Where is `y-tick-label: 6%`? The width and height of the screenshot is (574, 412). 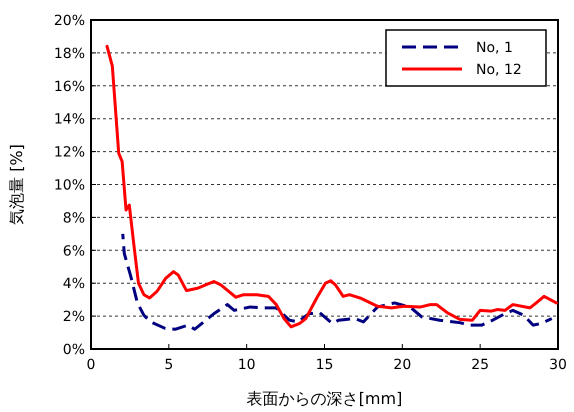
y-tick-label: 6% is located at coordinates (73, 251).